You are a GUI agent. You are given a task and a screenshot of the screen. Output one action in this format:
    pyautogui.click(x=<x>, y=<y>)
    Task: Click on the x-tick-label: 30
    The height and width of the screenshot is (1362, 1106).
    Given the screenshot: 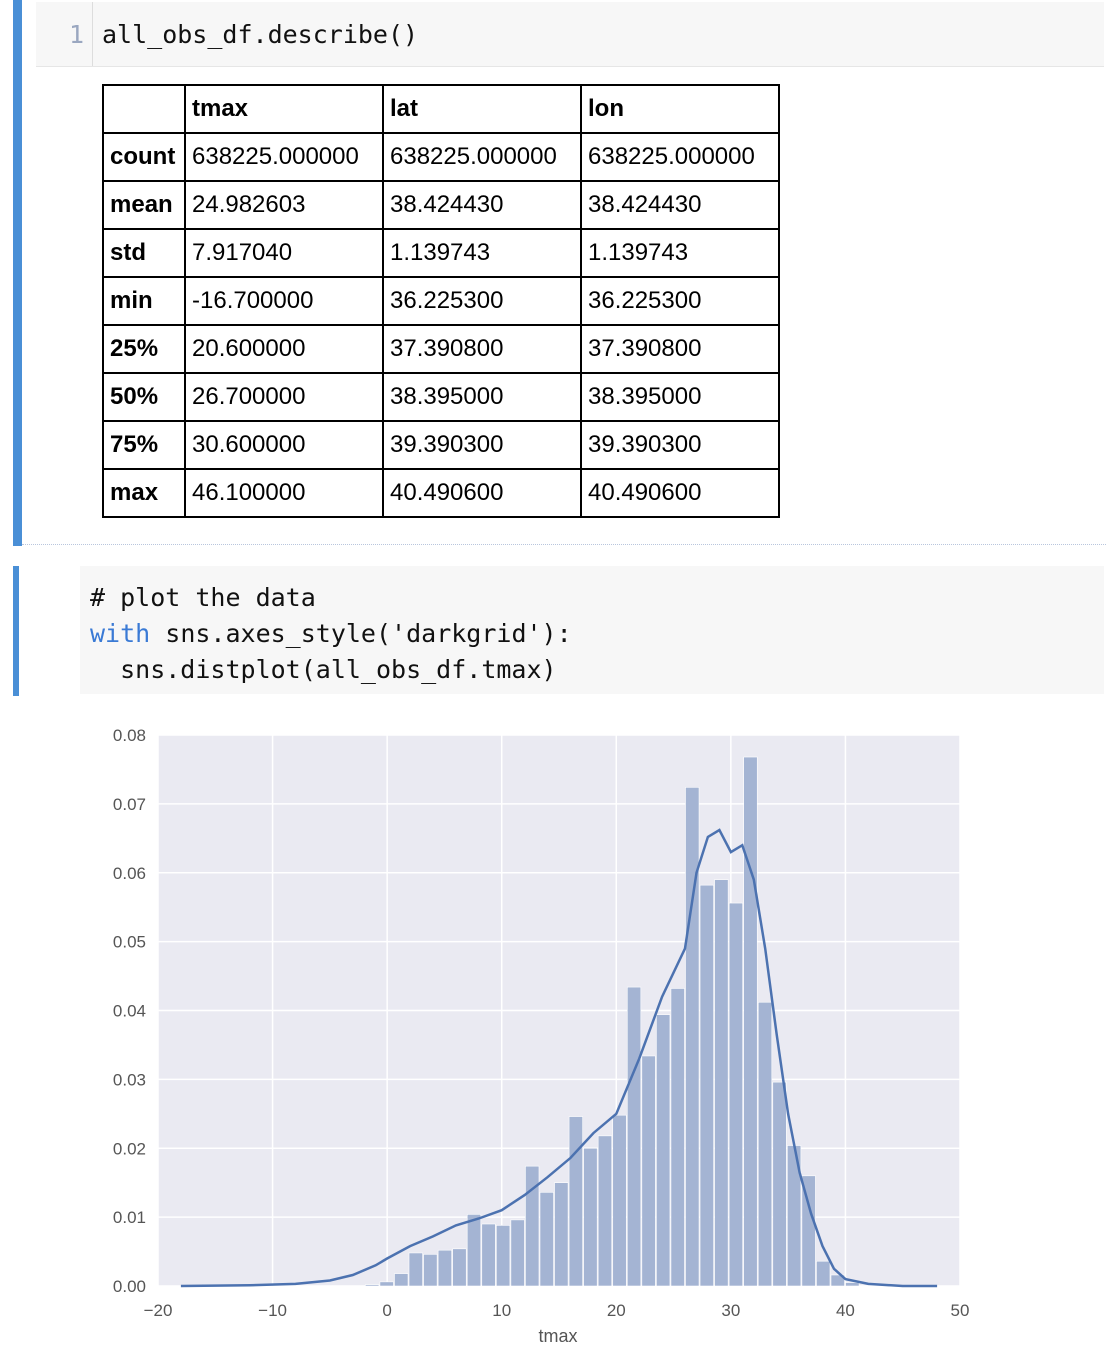 What is the action you would take?
    pyautogui.click(x=730, y=1310)
    